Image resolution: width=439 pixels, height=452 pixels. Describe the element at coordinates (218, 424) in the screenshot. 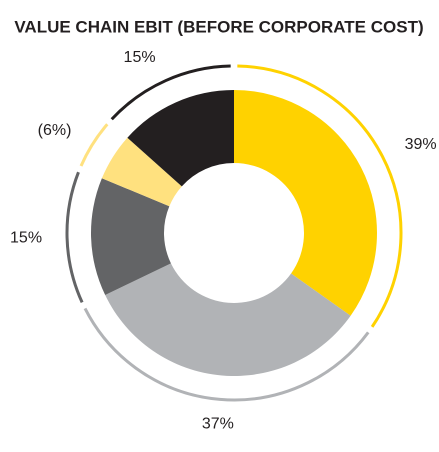

I see `data-label: 37%` at that location.